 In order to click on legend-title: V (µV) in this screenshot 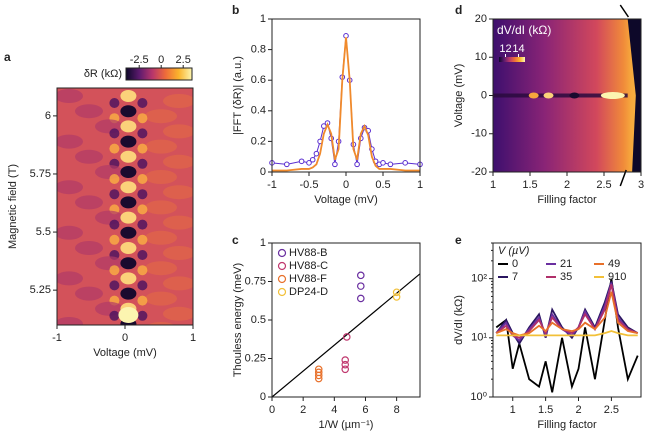, I will do `click(514, 251)`.